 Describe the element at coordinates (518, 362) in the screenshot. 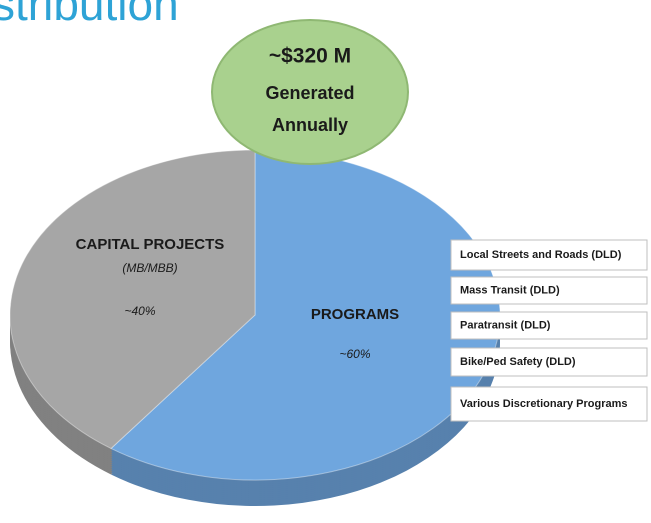

I see `program-item: Bike/Ped Safety (DLD)` at that location.